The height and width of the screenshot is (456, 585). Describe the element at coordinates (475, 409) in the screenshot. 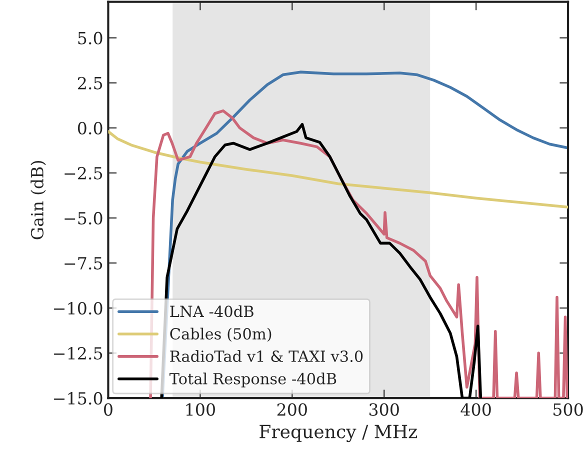

I see `x-tick-label: 400` at that location.